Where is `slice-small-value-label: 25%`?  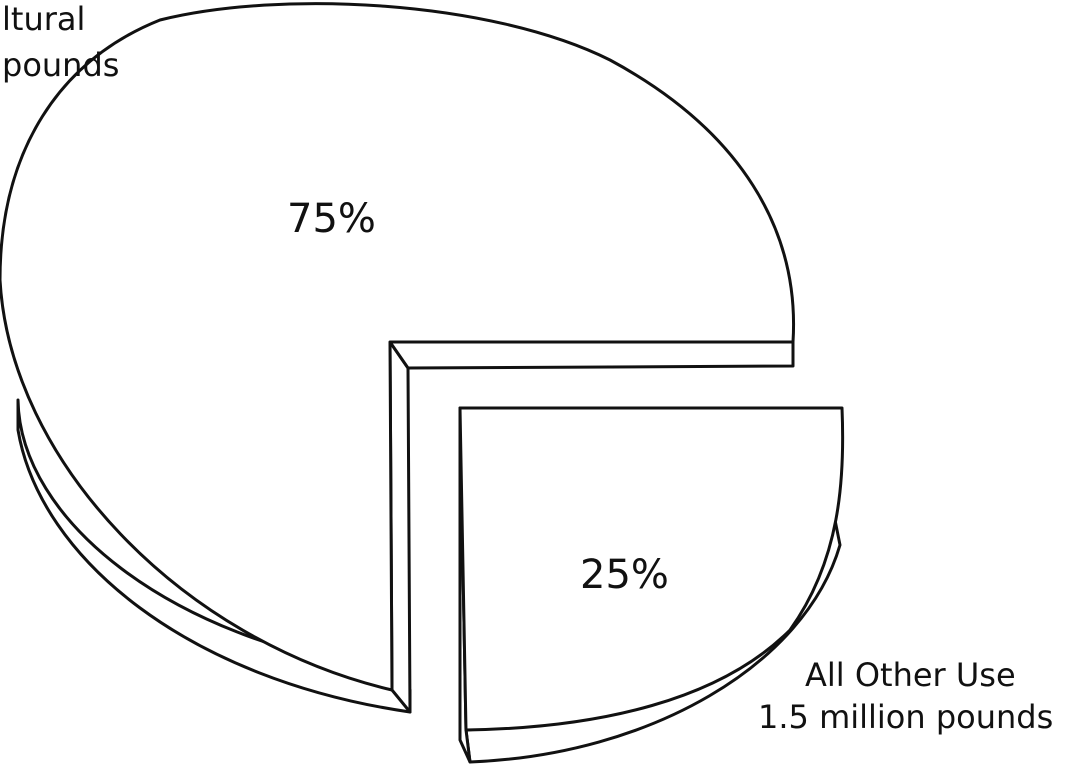
slice-small-value-label: 25% is located at coordinates (624, 575).